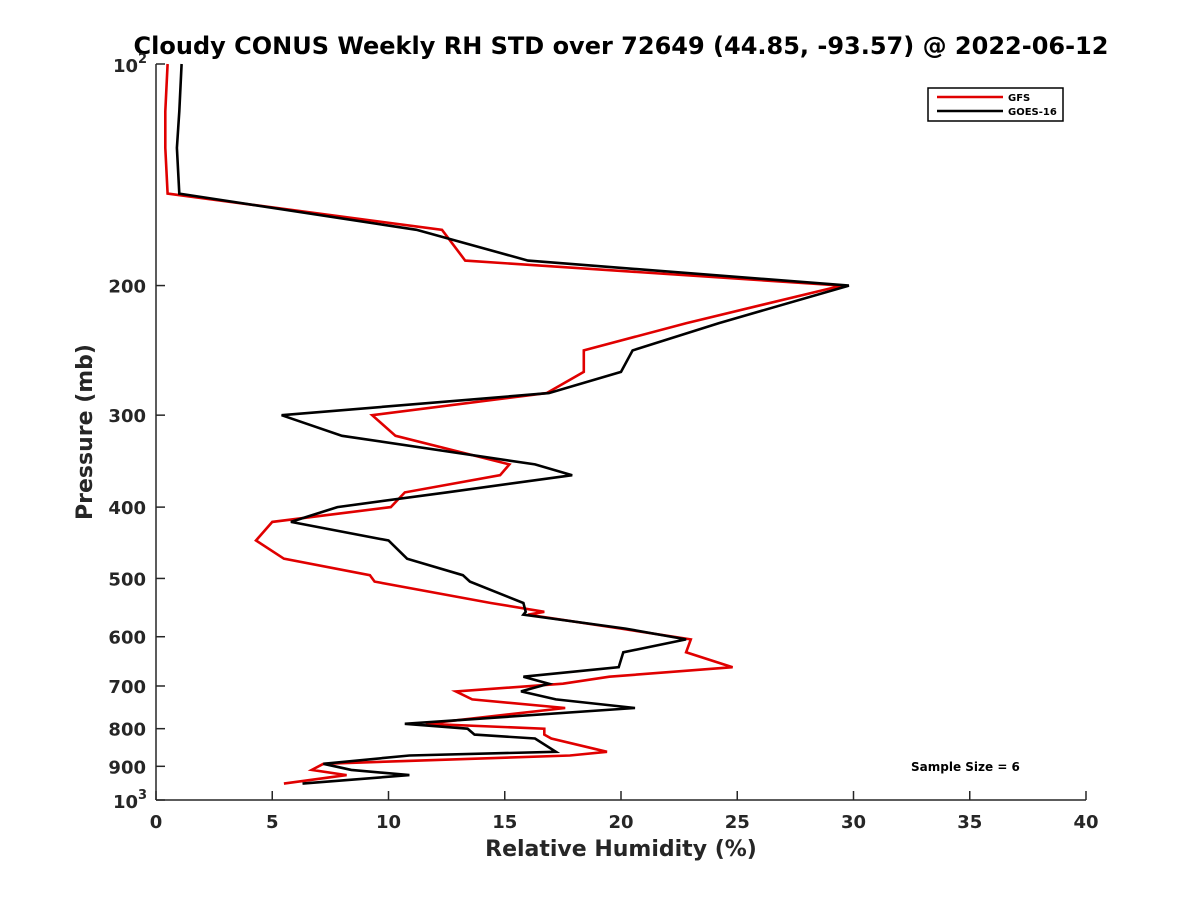  I want to click on legend: GFS GOES-16, so click(995, 104).